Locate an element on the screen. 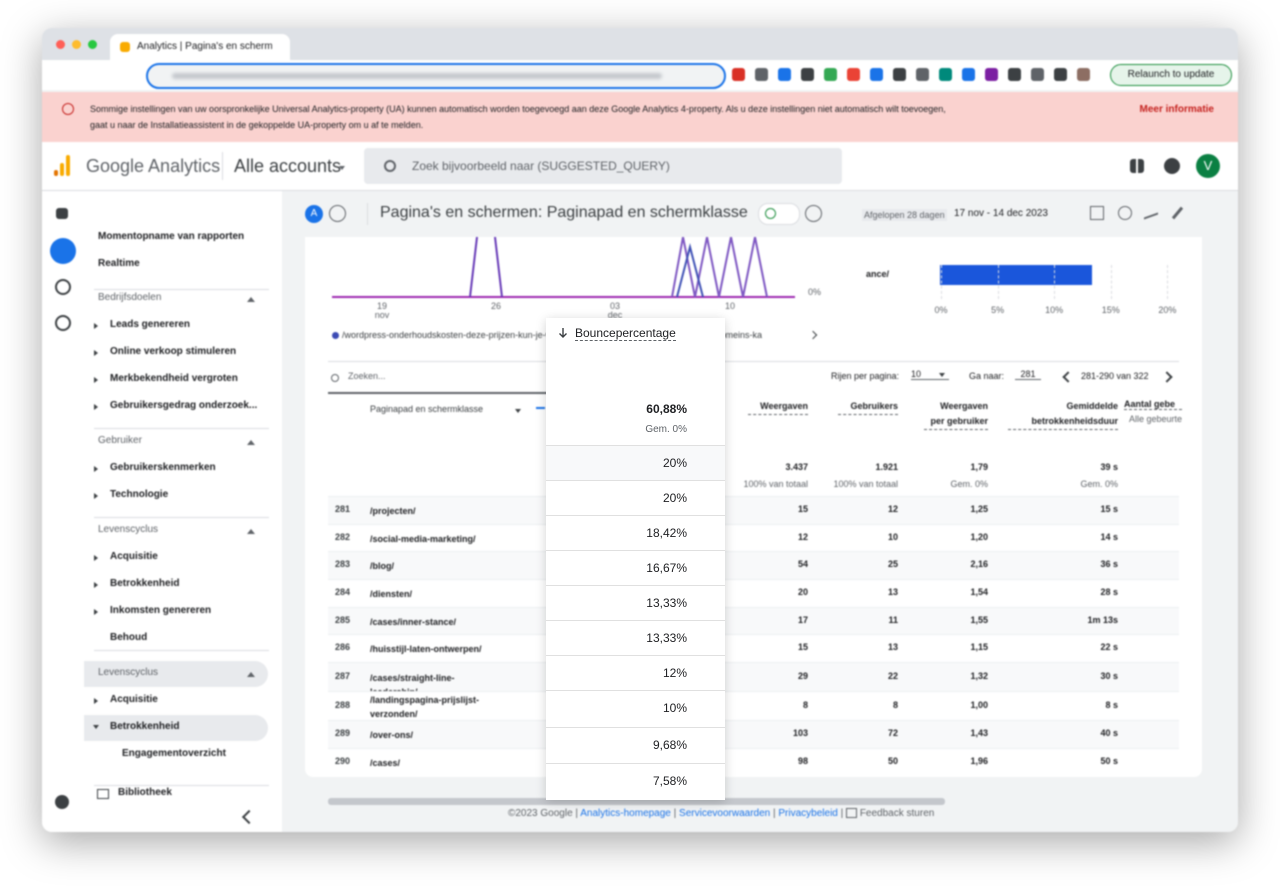  help-icon is located at coordinates (1172, 166).